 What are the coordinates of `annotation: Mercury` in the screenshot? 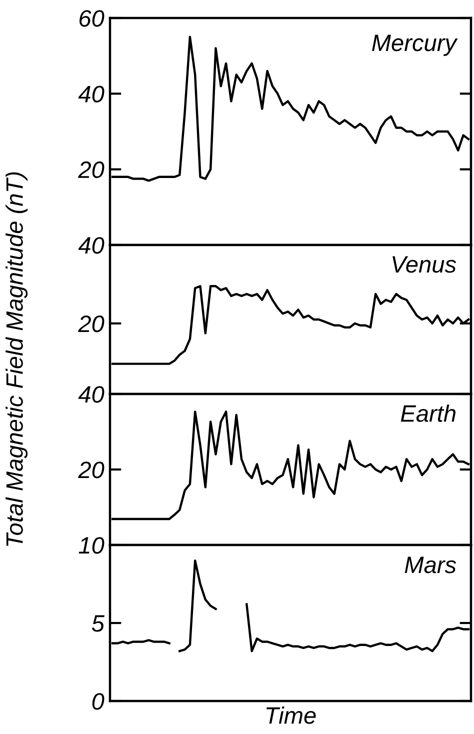 It's located at (415, 45).